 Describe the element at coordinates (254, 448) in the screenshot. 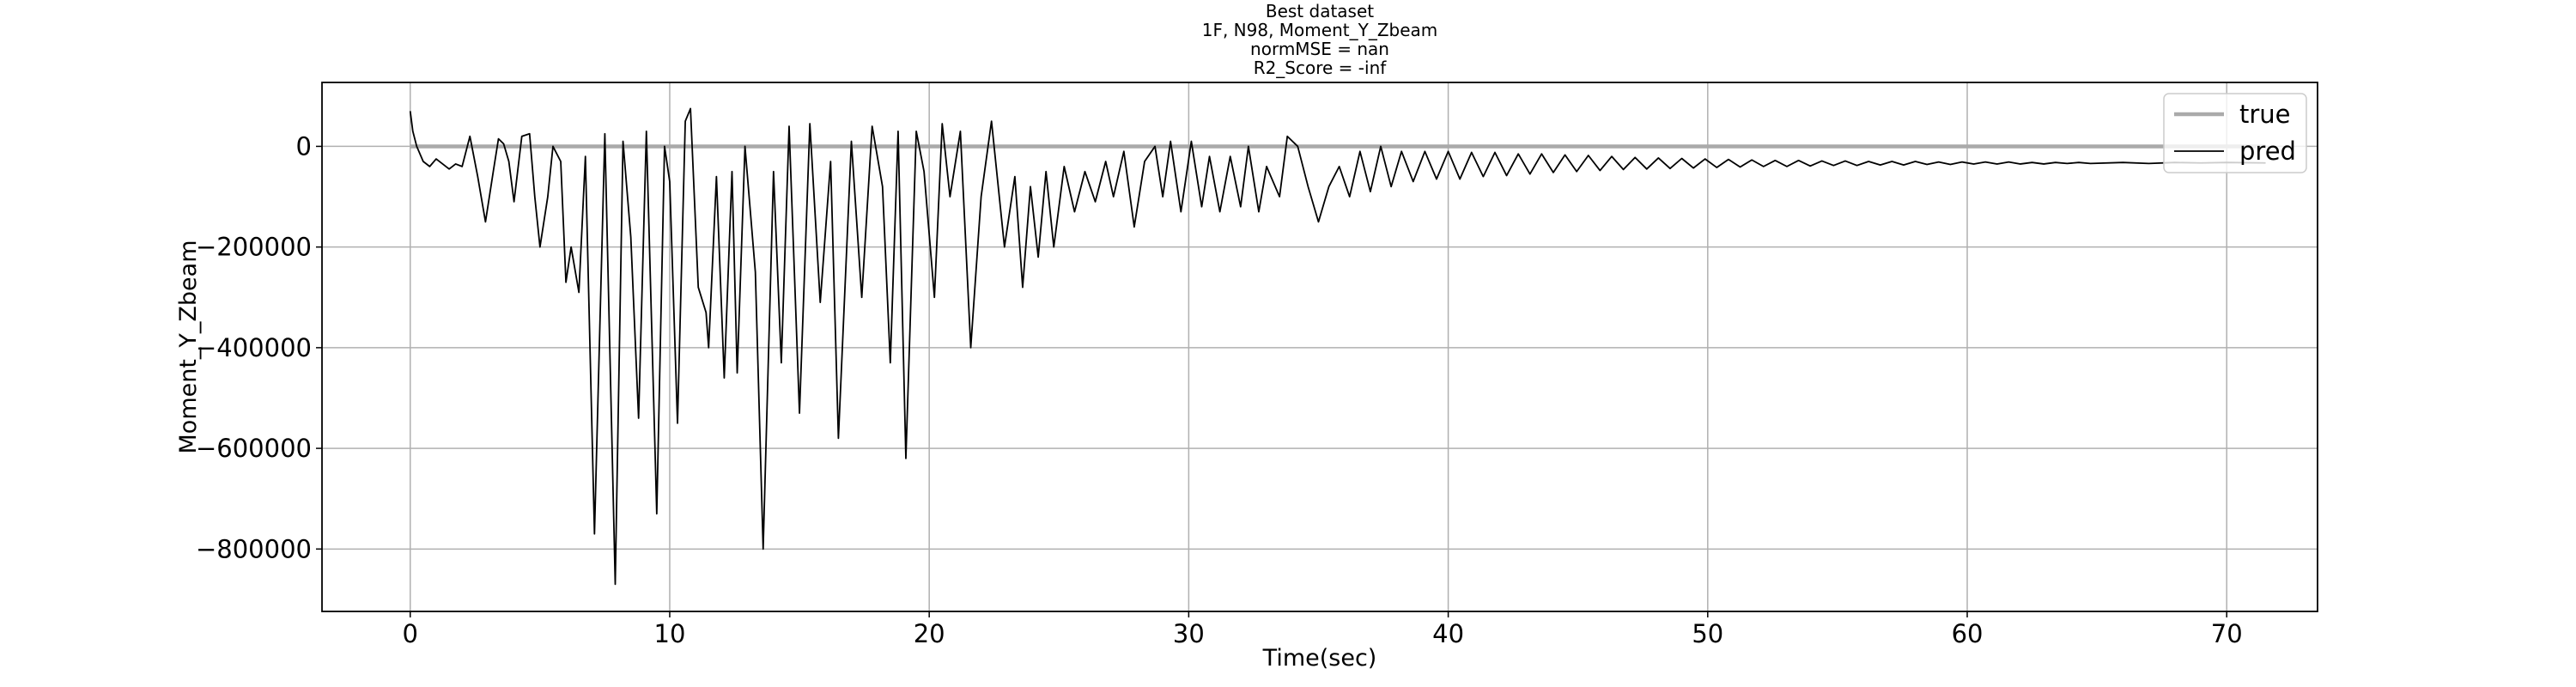

I see `y-tick-label: −600000` at that location.